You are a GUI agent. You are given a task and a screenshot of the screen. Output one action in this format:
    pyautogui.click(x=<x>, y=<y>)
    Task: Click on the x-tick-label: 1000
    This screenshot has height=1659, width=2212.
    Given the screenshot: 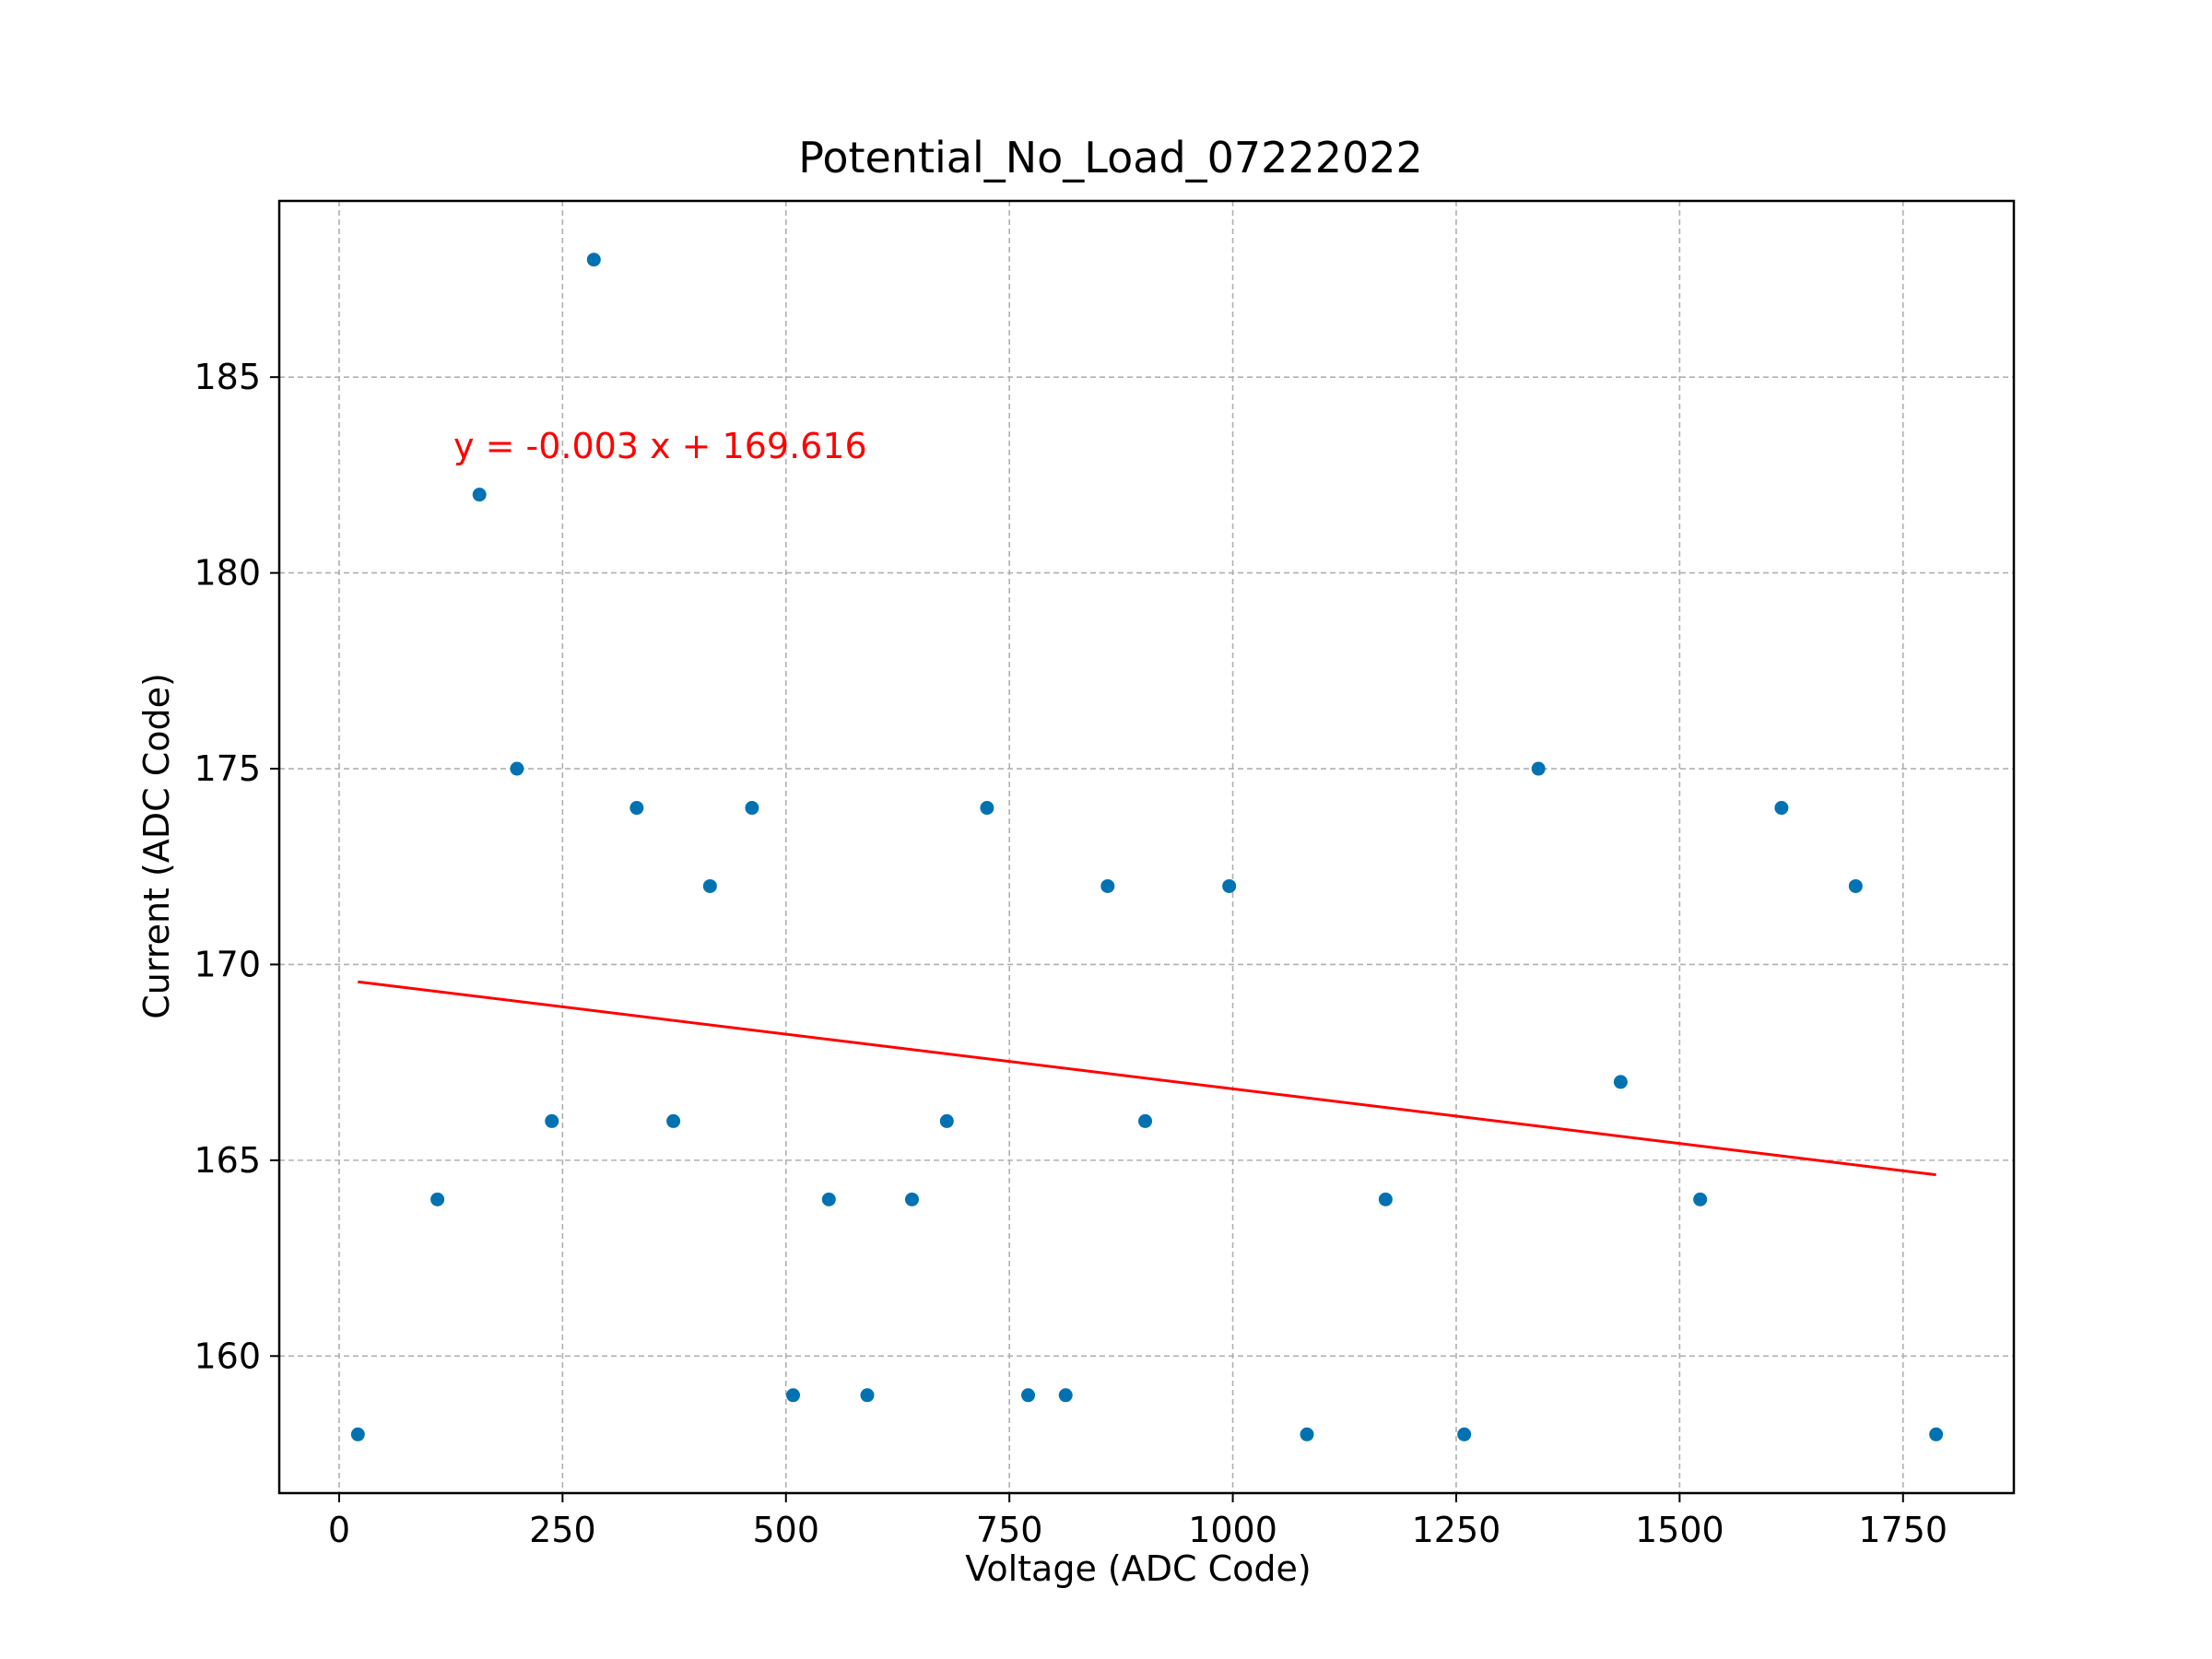 What is the action you would take?
    pyautogui.click(x=1232, y=1530)
    